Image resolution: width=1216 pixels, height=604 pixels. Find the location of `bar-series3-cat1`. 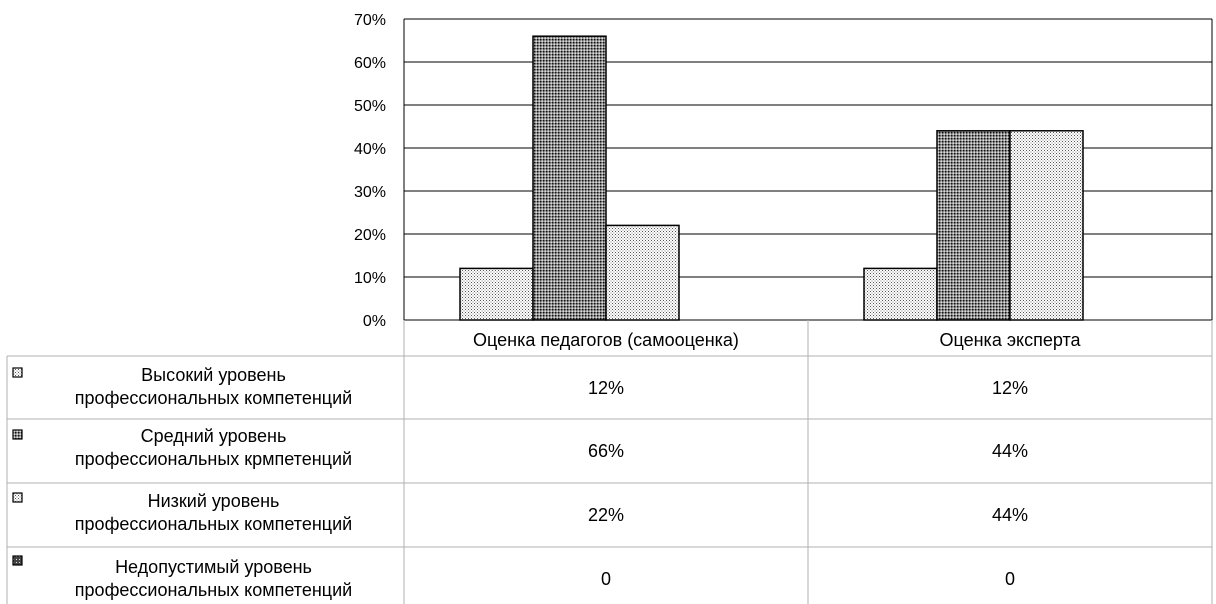

bar-series3-cat1 is located at coordinates (642, 272).